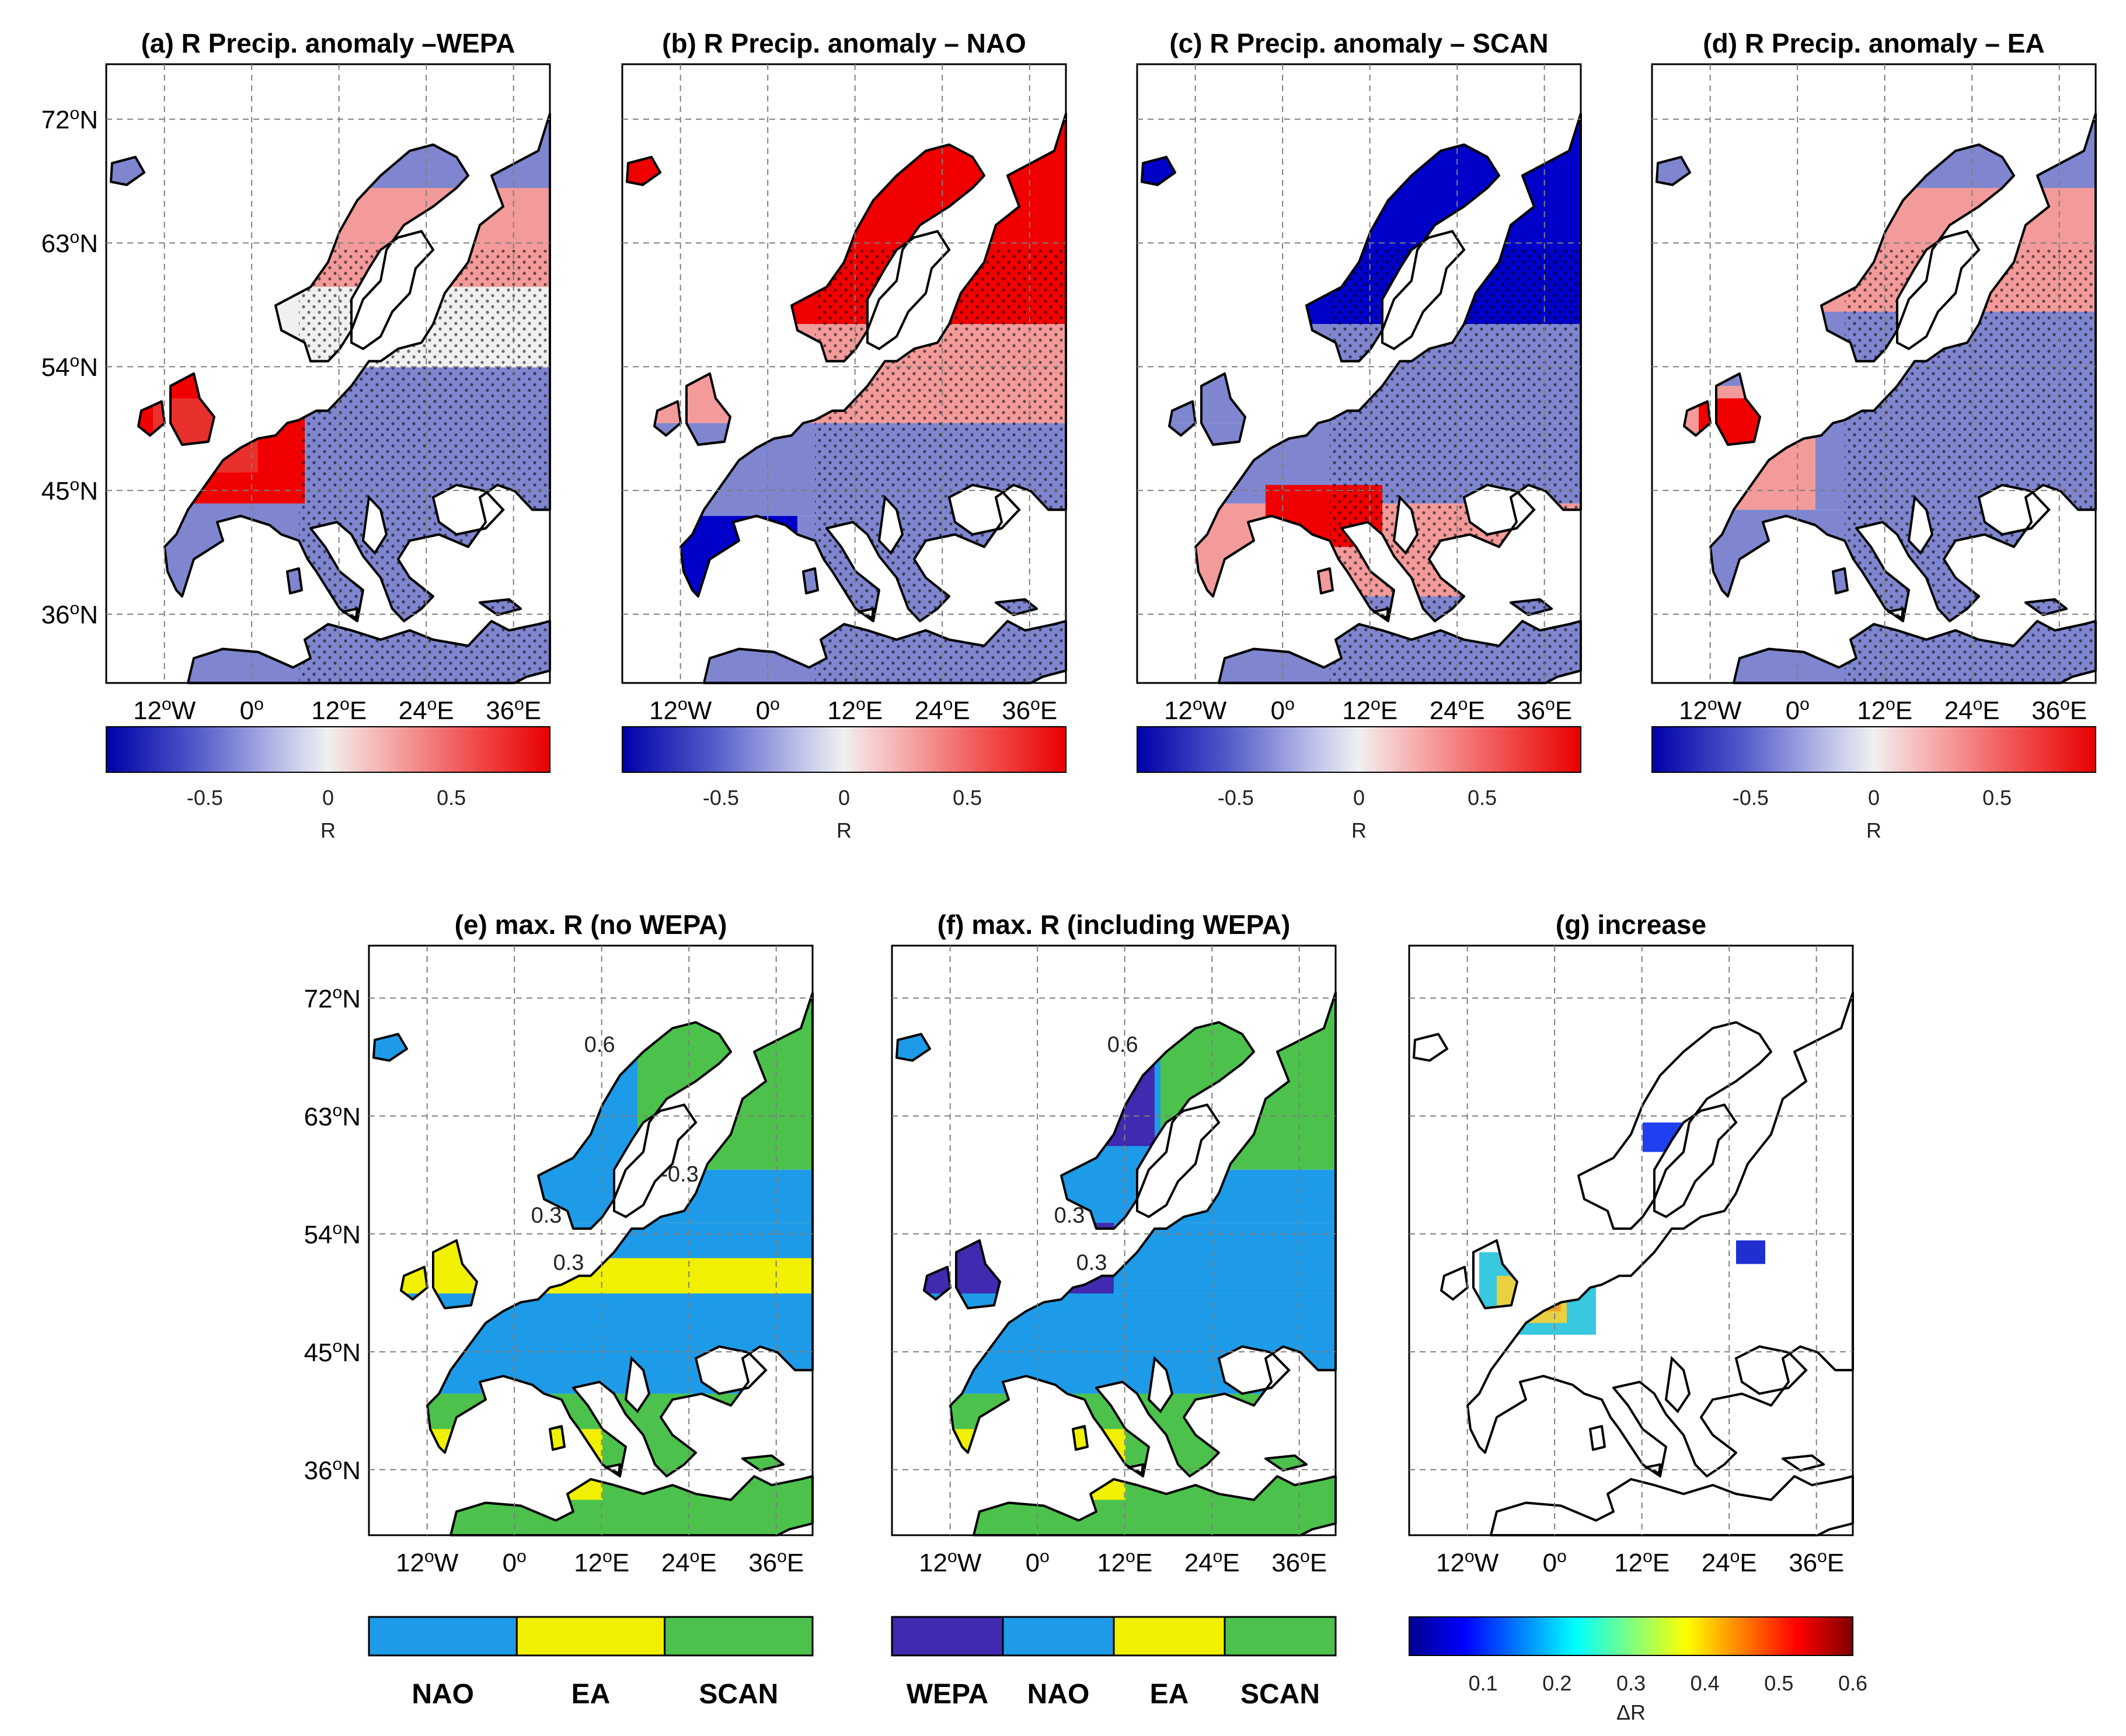 The height and width of the screenshot is (1736, 2126). Describe the element at coordinates (947, 1694) in the screenshot. I see `legend-label: WEPA` at that location.